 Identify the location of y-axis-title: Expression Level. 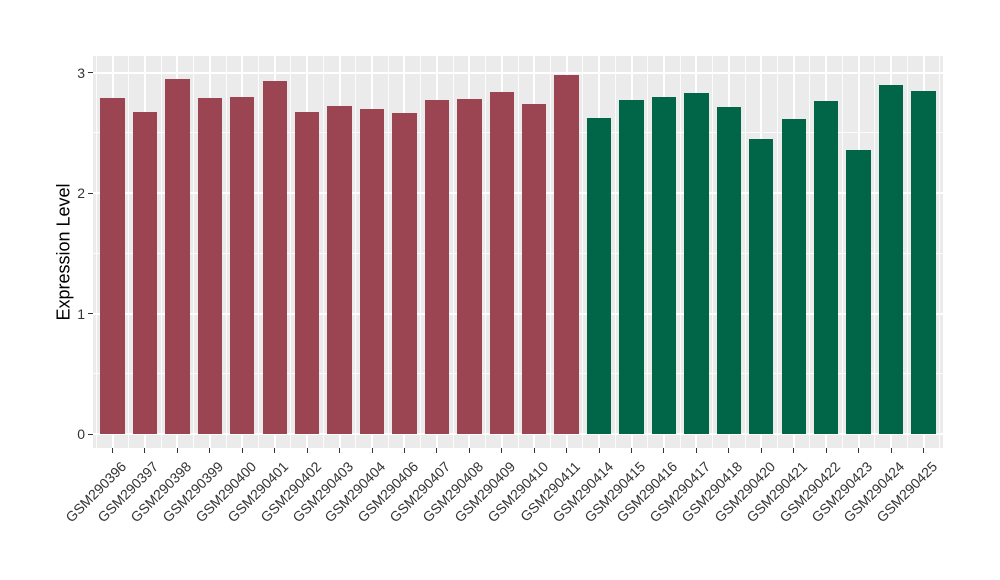
(63, 252).